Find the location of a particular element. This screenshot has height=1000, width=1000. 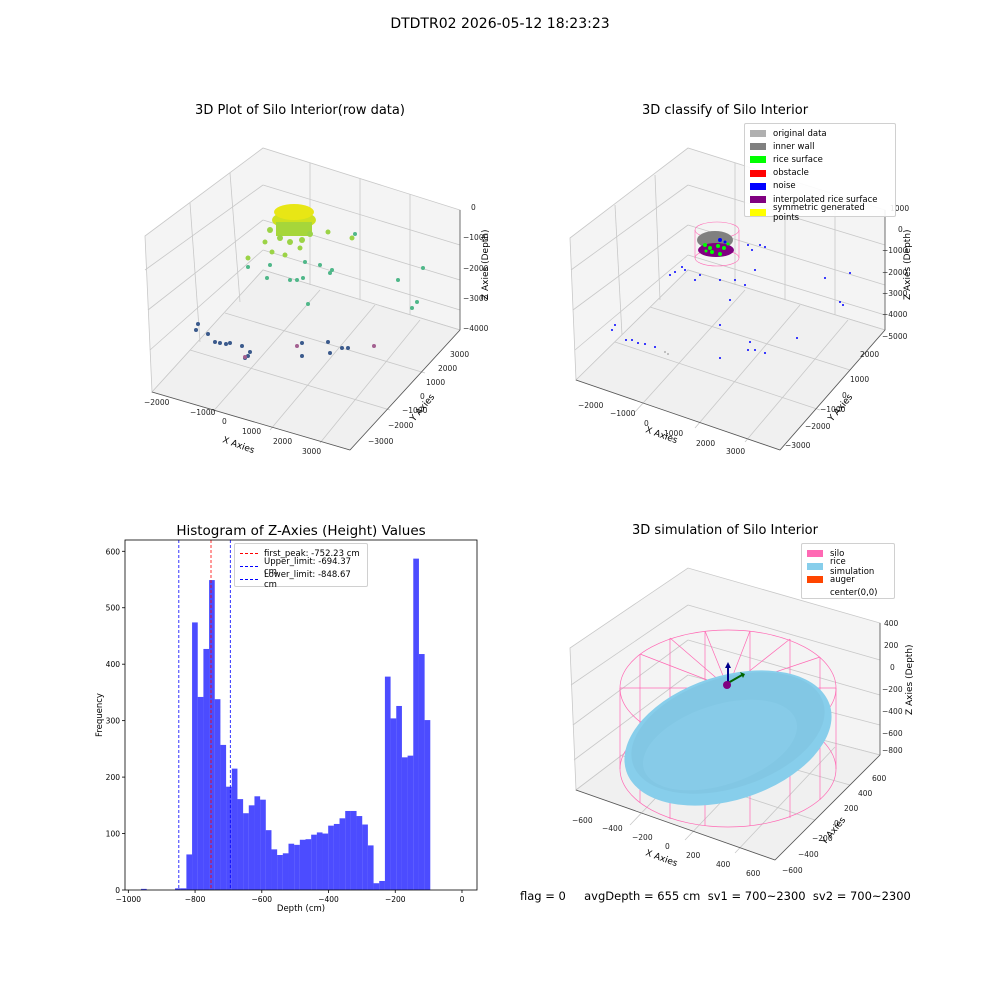

simulation-ytick: −600 is located at coordinates (792, 870).